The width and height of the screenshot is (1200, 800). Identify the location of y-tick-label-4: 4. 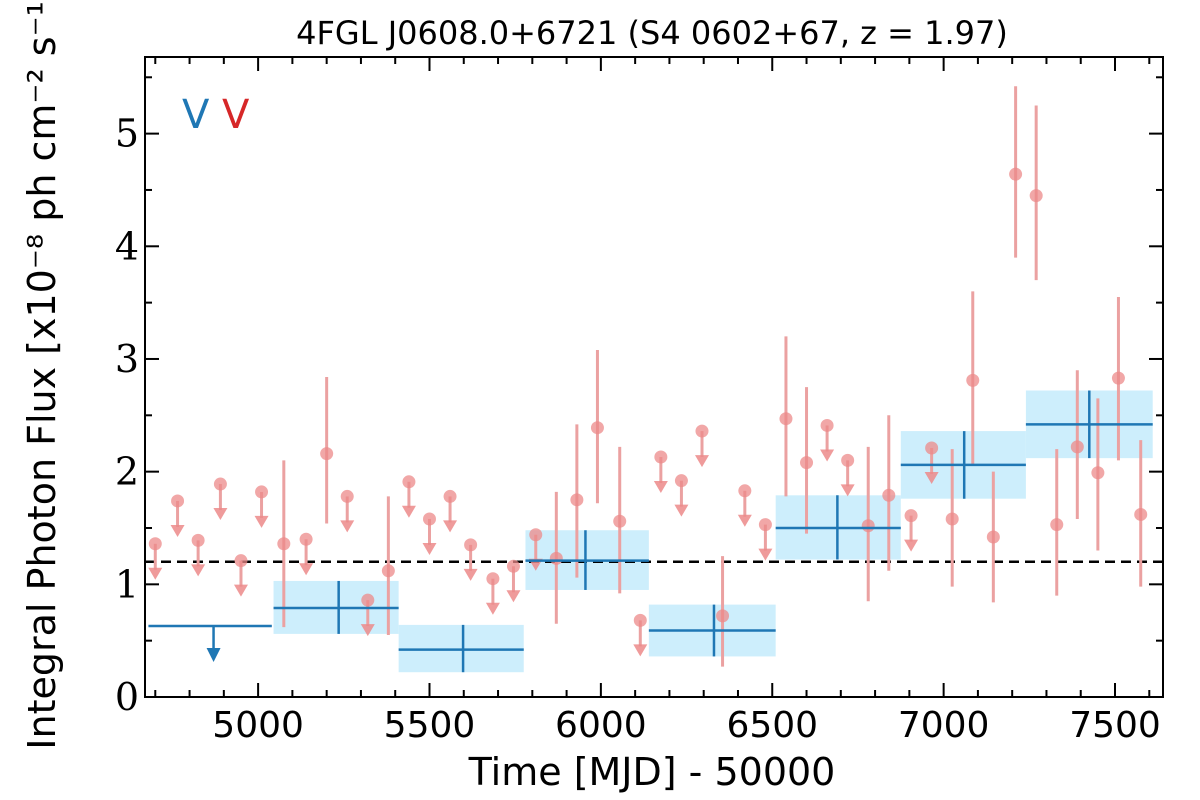
(127, 246).